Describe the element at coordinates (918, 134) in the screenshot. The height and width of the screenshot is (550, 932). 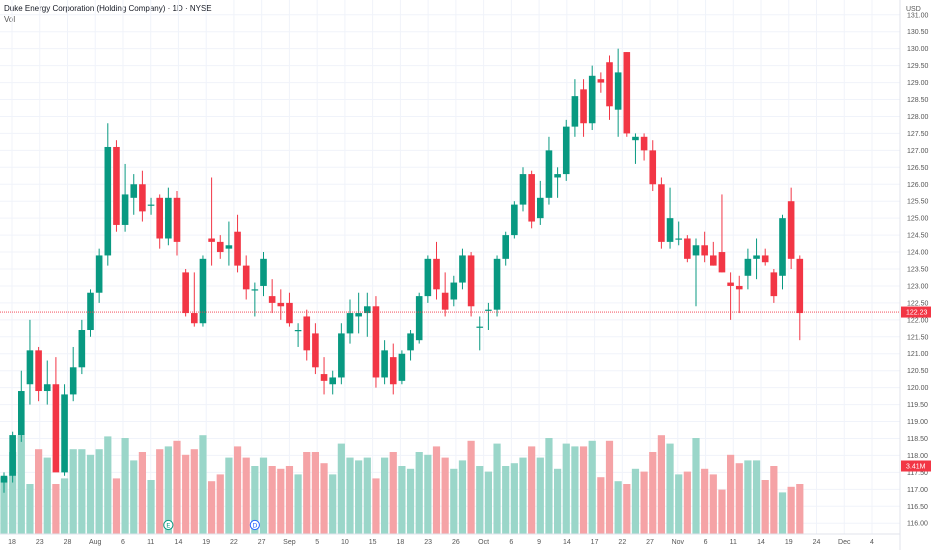
I see `price-tick-label: 127.50` at that location.